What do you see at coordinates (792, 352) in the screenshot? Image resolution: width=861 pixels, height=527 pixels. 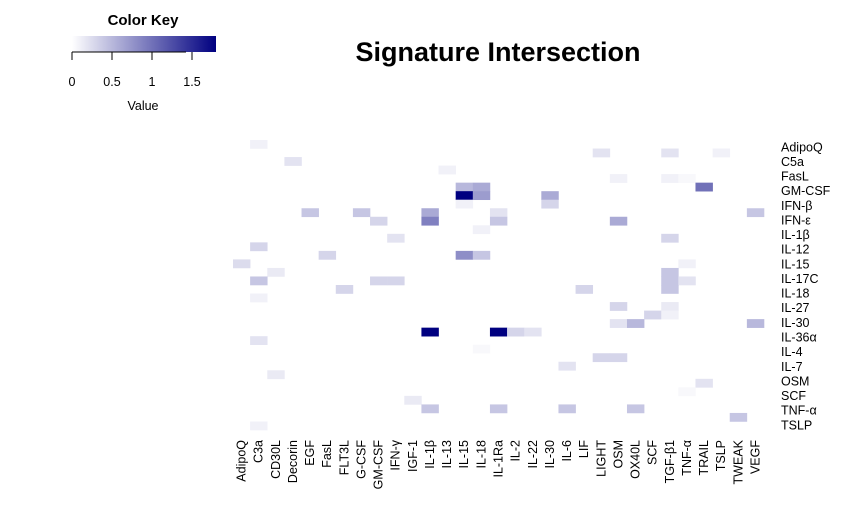 I see `row-label: IL-4` at bounding box center [792, 352].